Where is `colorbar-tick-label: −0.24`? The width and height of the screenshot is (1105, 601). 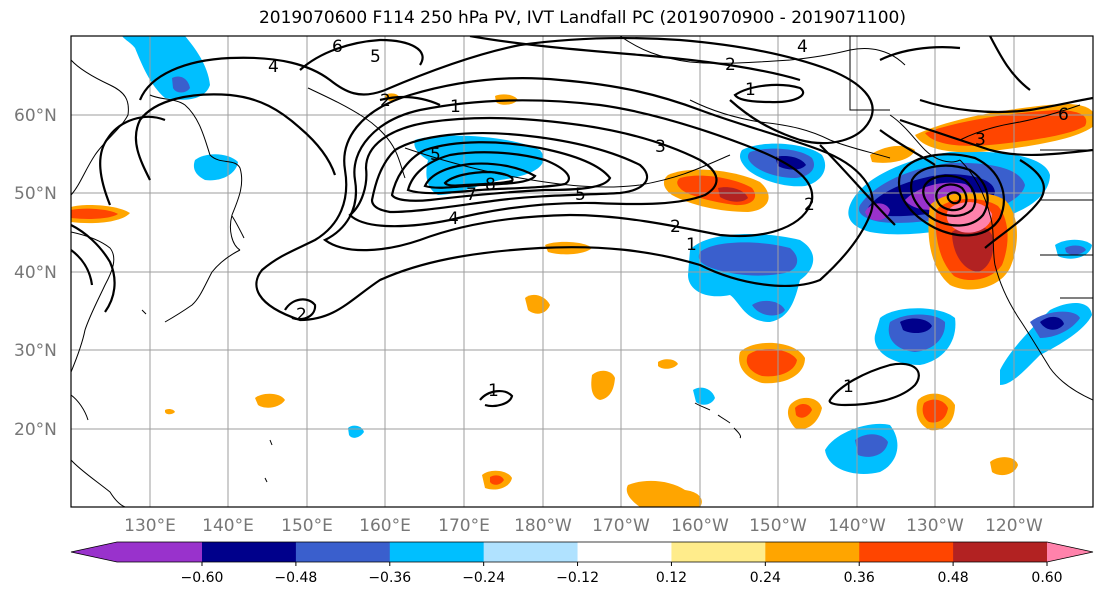
colorbar-tick-label: −0.24 is located at coordinates (483, 578).